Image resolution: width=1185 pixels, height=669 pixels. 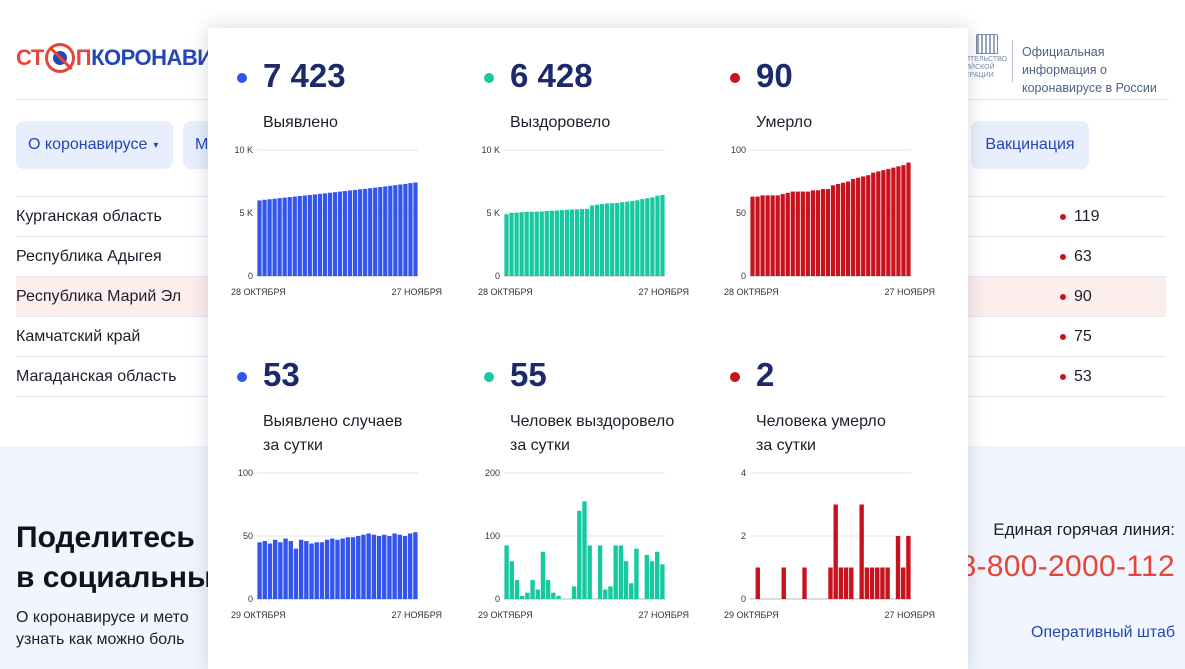 I want to click on stat-number: 6 428, so click(x=551, y=75).